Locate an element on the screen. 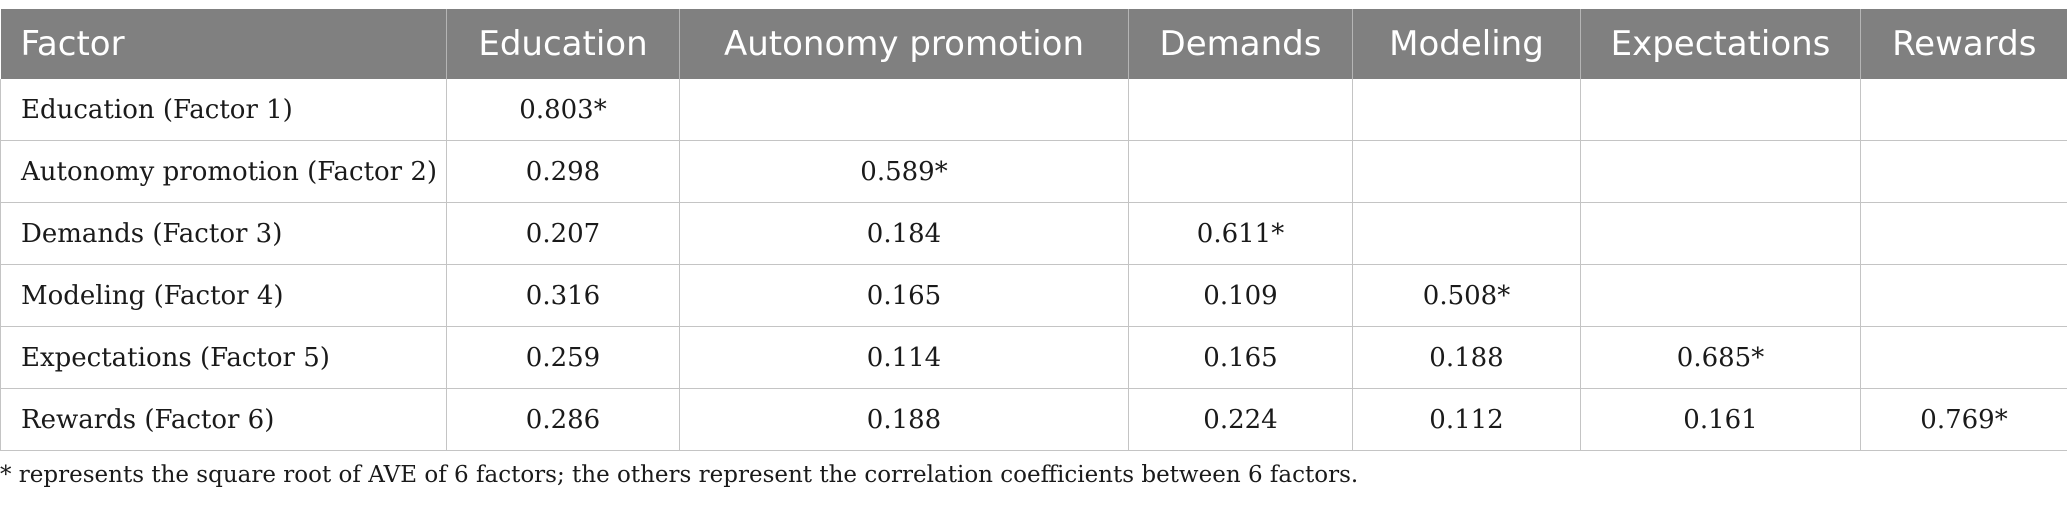  table-row: Education (Factor 1) 0.803* is located at coordinates (1033, 110).